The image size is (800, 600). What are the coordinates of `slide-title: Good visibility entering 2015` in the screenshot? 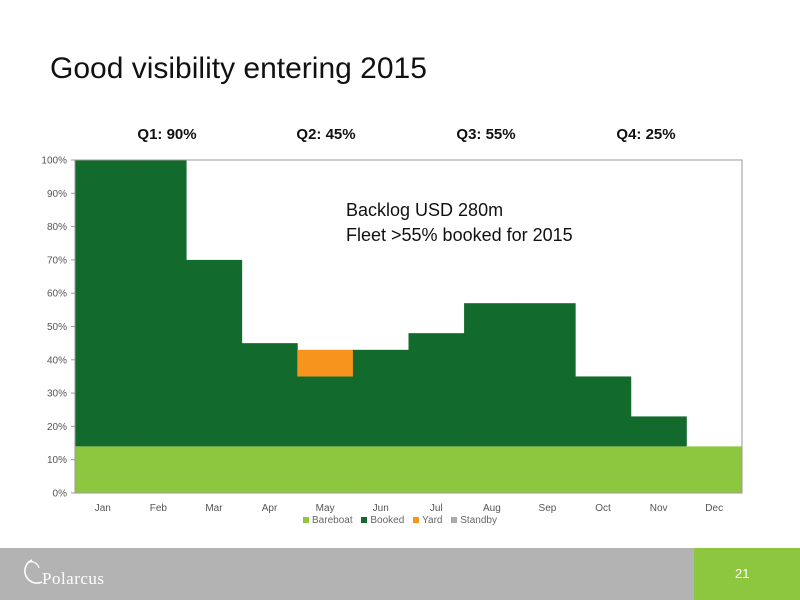 It's located at (238, 68).